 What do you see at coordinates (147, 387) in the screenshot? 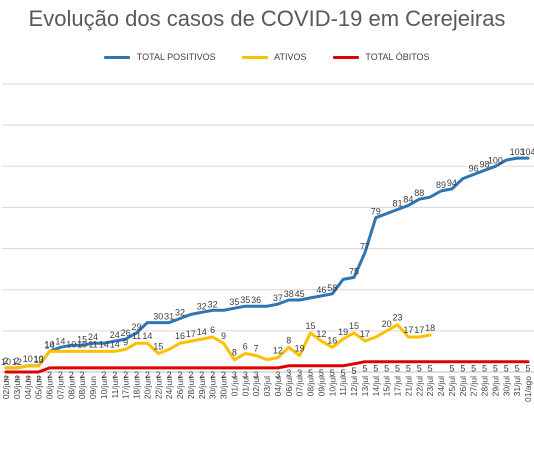
I see `x-tick-label: 20/jun` at bounding box center [147, 387].